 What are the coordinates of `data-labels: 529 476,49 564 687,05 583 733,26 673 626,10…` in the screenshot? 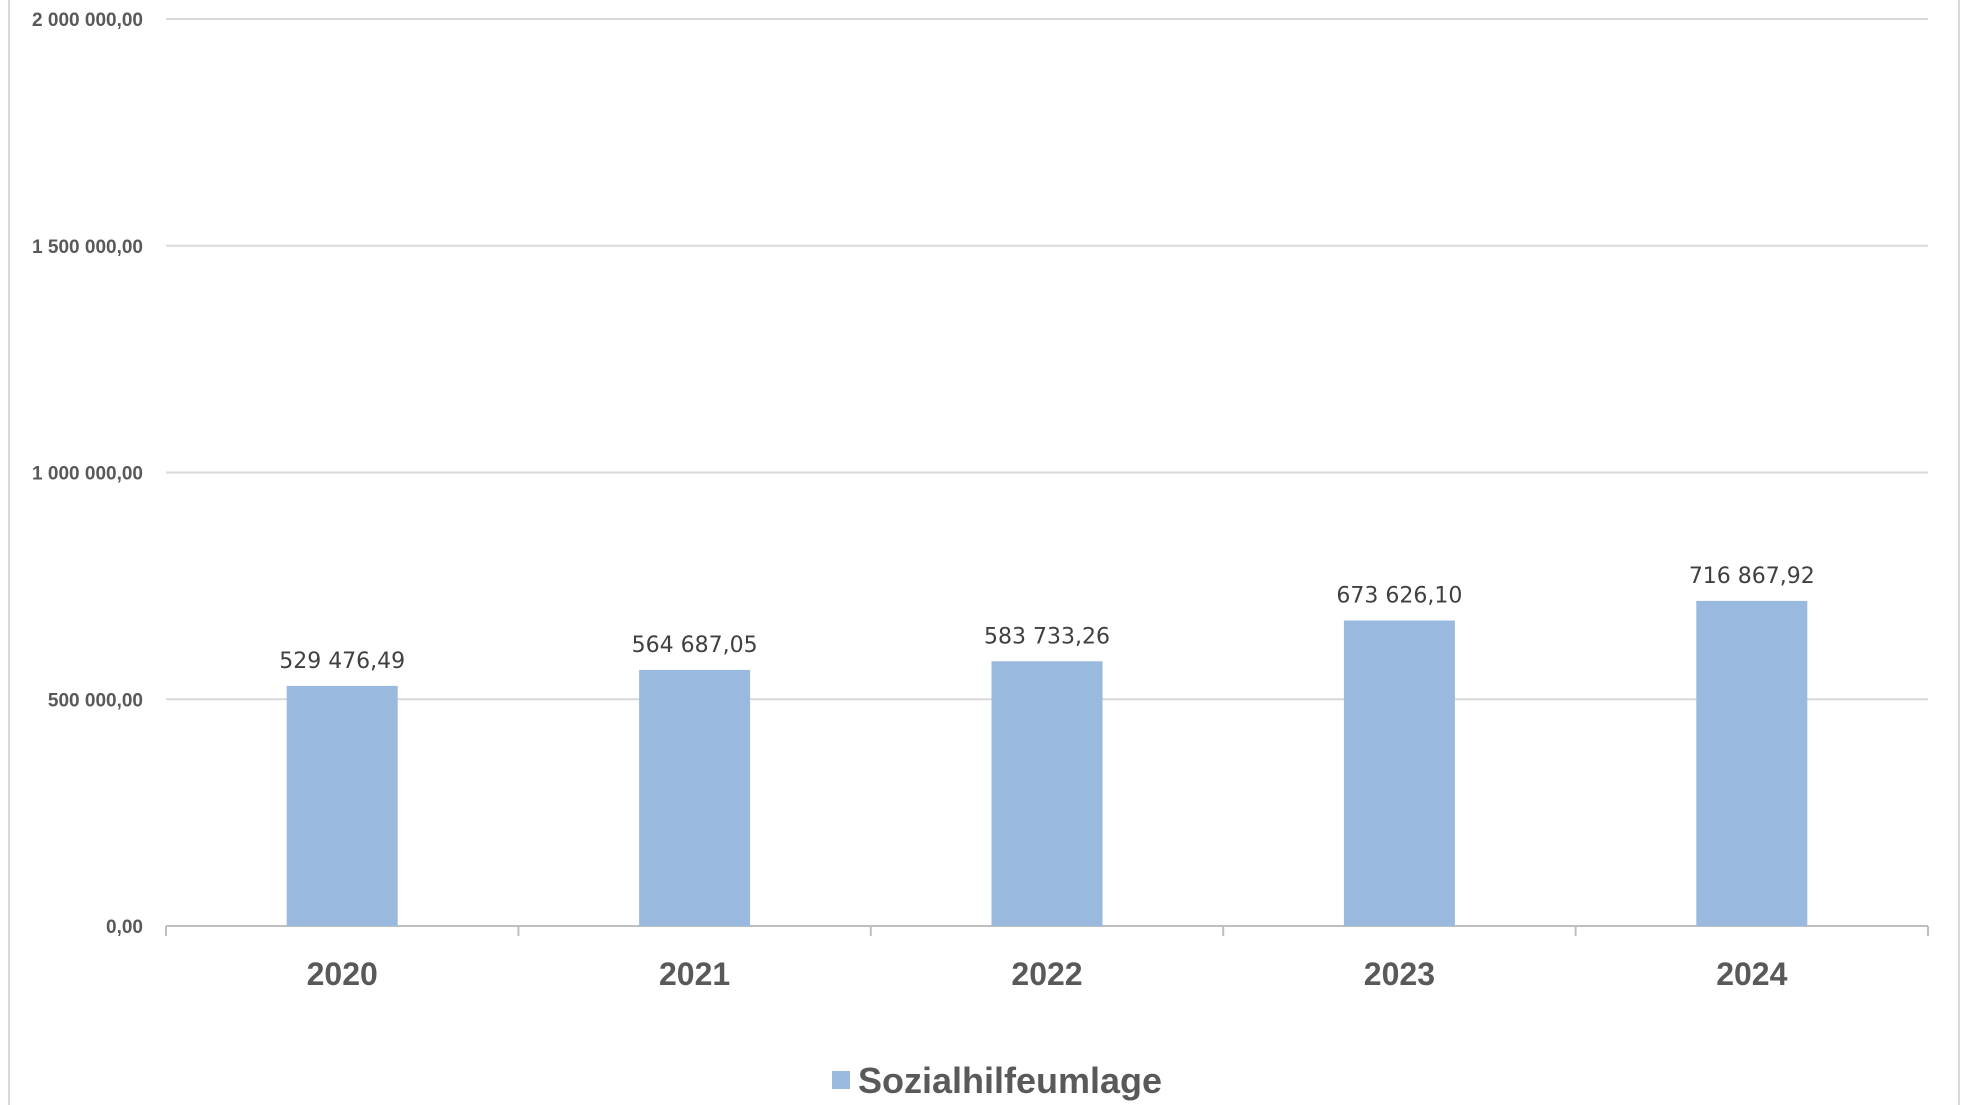 It's located at (1047, 619).